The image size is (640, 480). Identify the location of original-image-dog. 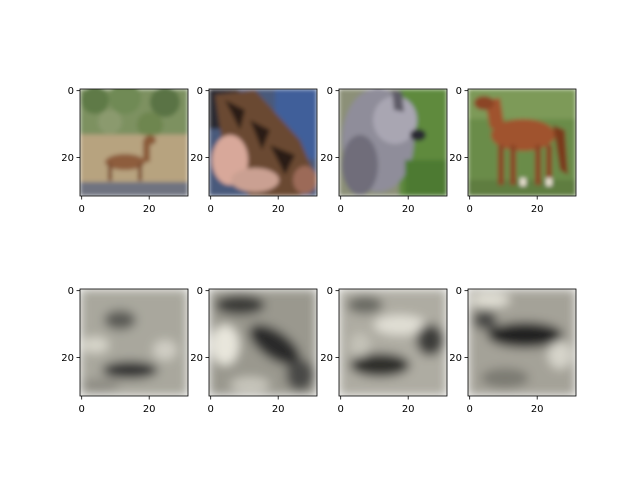
(393, 142).